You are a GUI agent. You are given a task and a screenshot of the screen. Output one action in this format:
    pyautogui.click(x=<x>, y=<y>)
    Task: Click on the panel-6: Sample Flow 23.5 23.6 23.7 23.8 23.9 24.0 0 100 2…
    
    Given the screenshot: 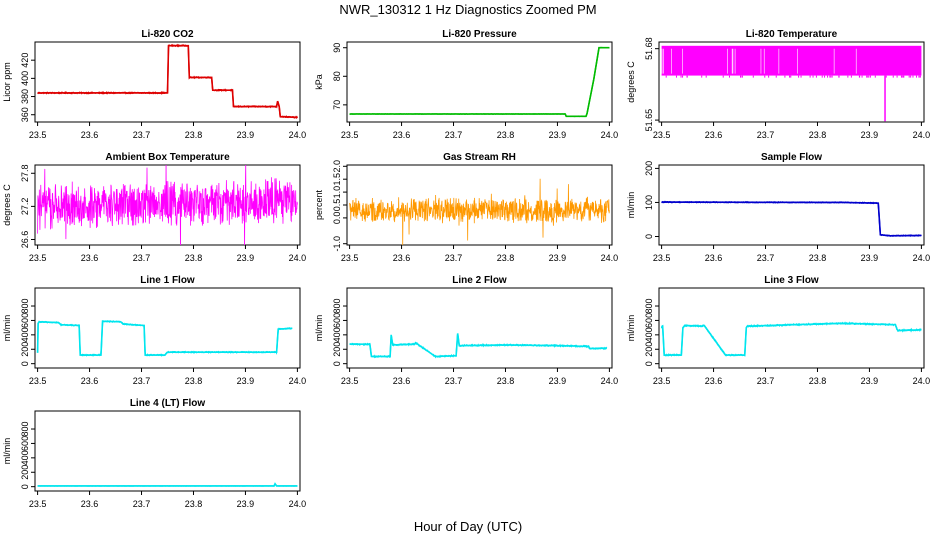 What is the action you would take?
    pyautogui.click(x=778, y=207)
    